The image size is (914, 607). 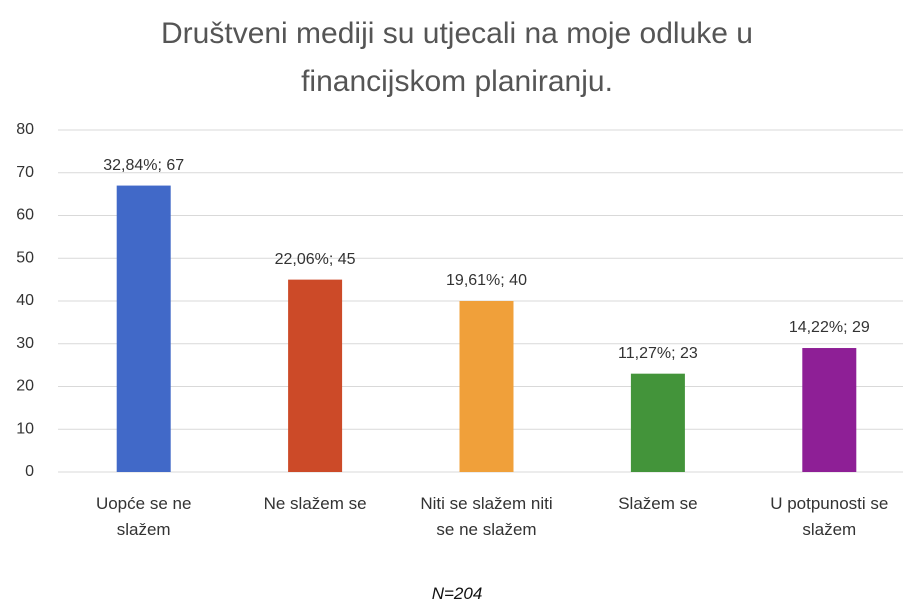 I want to click on y-tick-label: 50, so click(x=25, y=257).